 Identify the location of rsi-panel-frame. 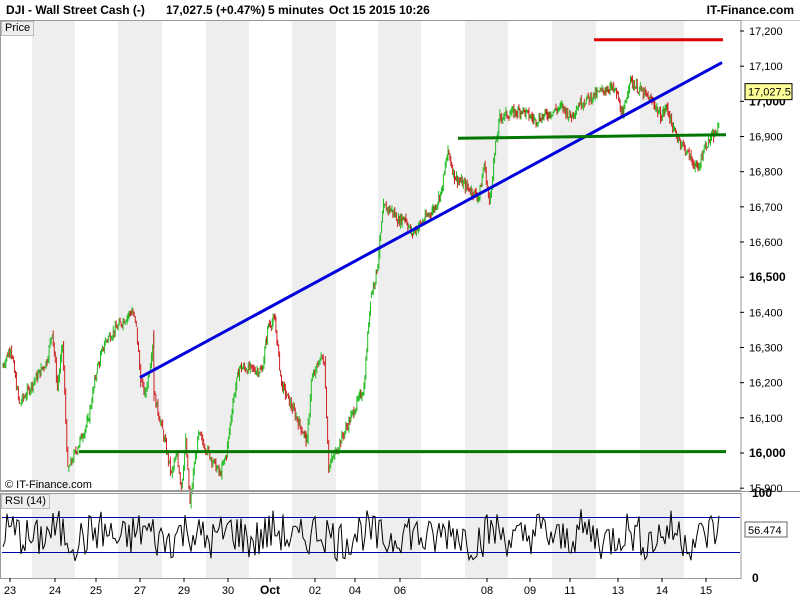
(371, 536).